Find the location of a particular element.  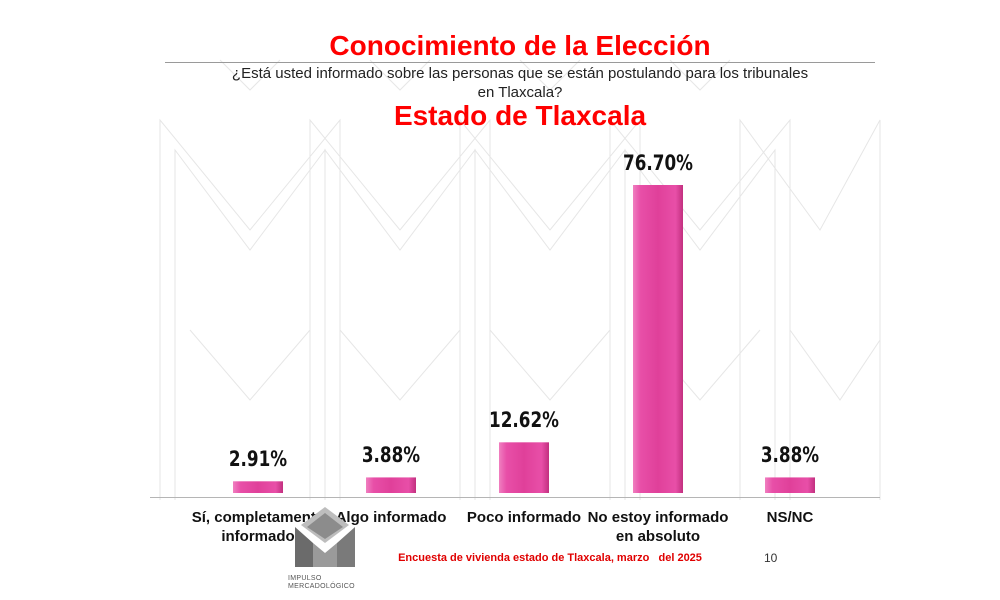

category-label-2: Poco informado is located at coordinates (524, 517).